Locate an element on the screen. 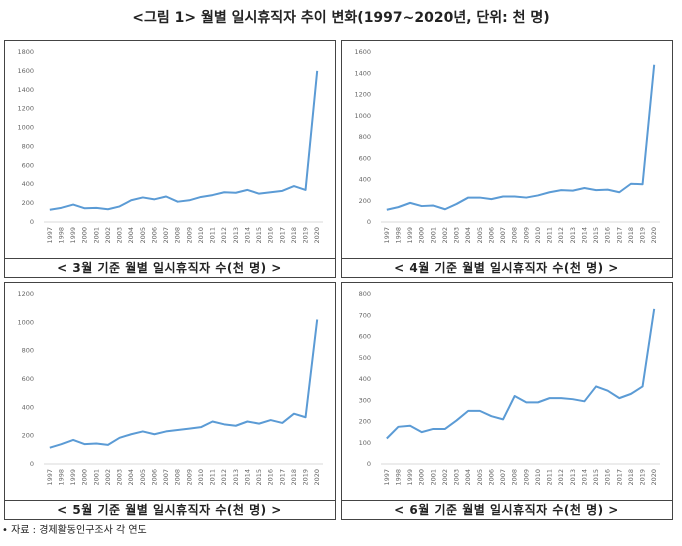  panel-caption: < 4월 기준 월별 일시휴직자 수(천 명) > is located at coordinates (506, 267).